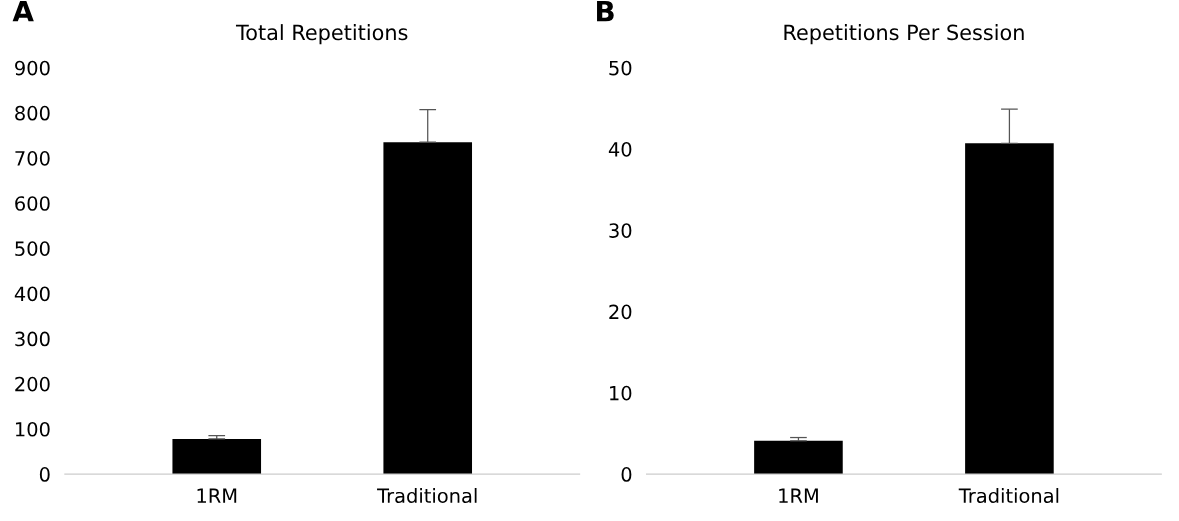 The width and height of the screenshot is (1179, 521). Describe the element at coordinates (32, 158) in the screenshot. I see `y-tick-label: 700` at that location.